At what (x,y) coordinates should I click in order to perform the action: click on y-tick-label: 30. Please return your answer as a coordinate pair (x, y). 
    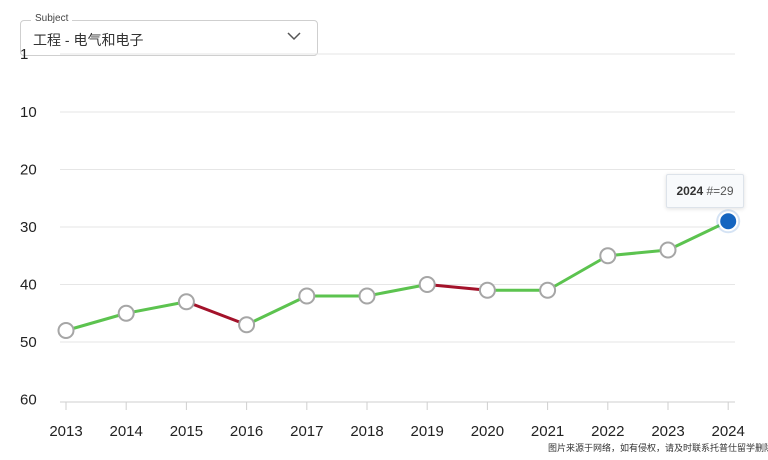
    Looking at the image, I should click on (28, 227).